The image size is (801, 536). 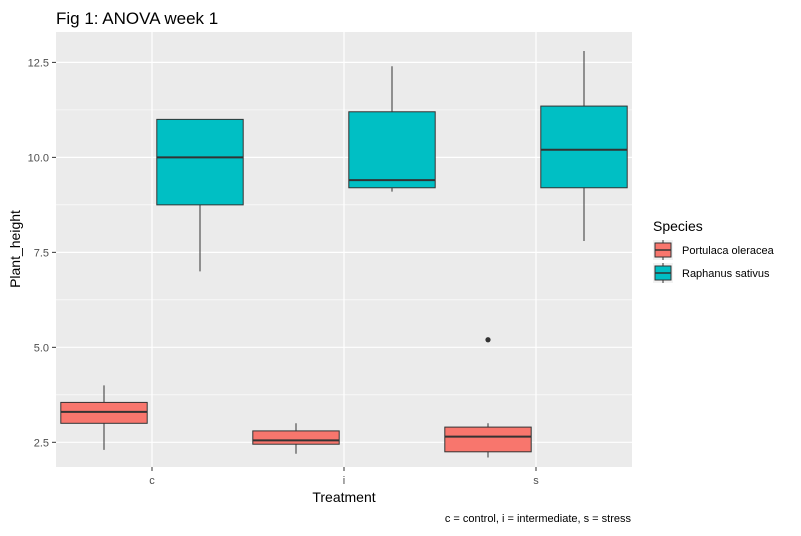 I want to click on y-tick-label: 7.5, so click(x=41, y=253).